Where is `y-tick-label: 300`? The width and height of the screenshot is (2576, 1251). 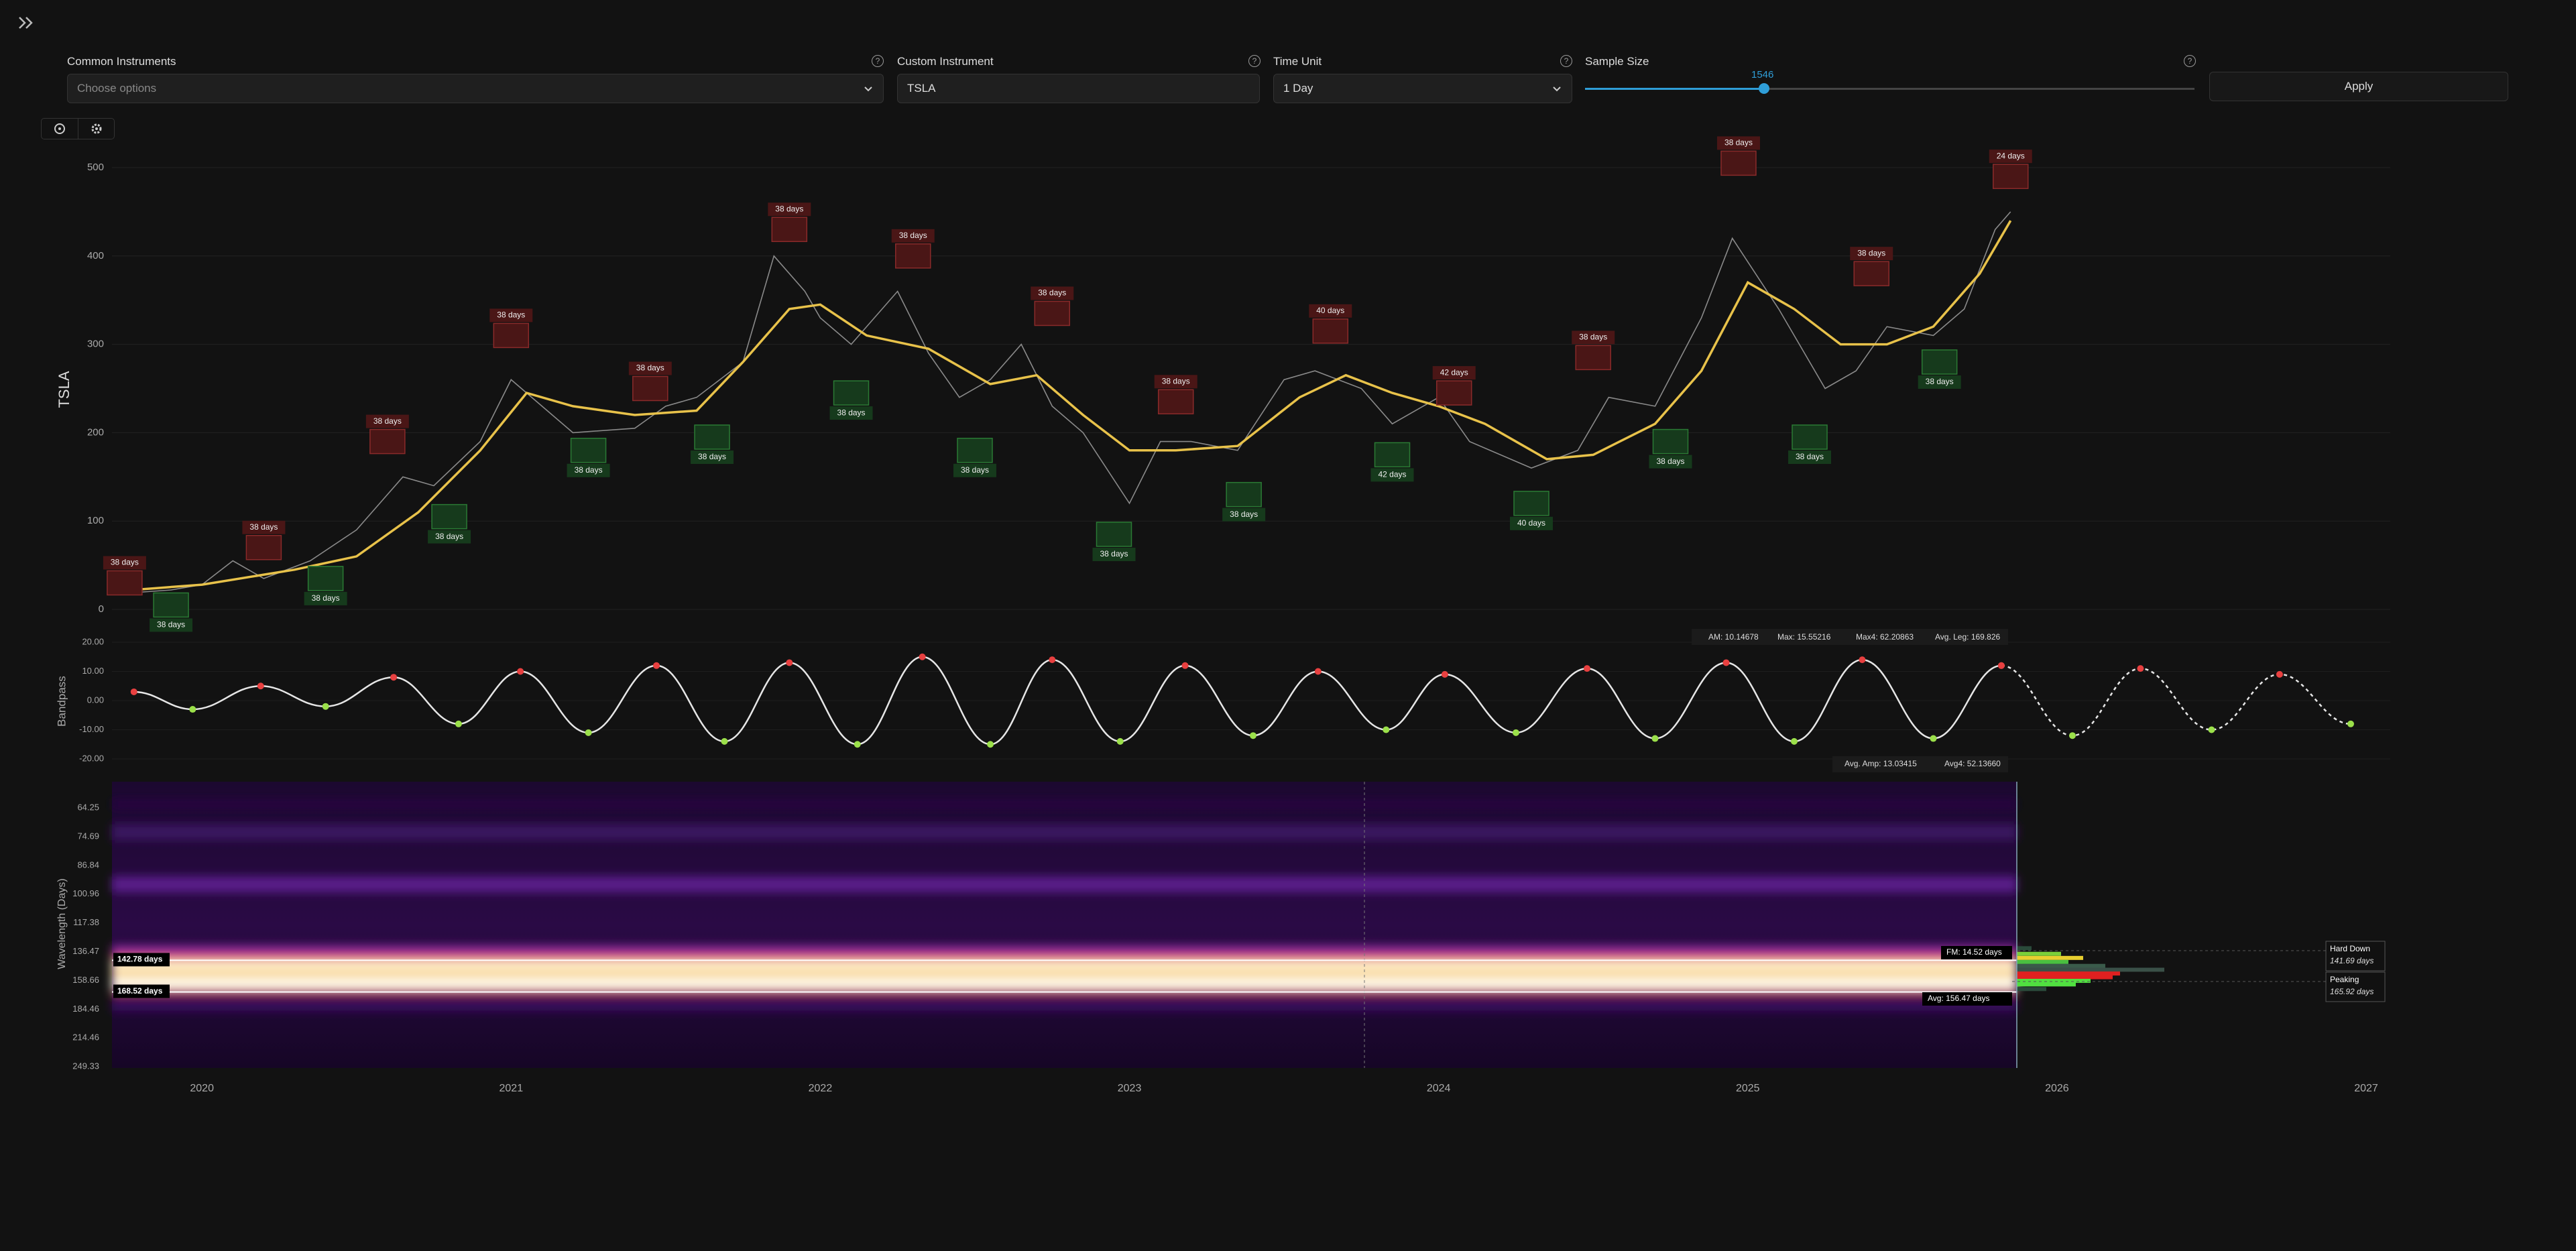 y-tick-label: 300 is located at coordinates (95, 344).